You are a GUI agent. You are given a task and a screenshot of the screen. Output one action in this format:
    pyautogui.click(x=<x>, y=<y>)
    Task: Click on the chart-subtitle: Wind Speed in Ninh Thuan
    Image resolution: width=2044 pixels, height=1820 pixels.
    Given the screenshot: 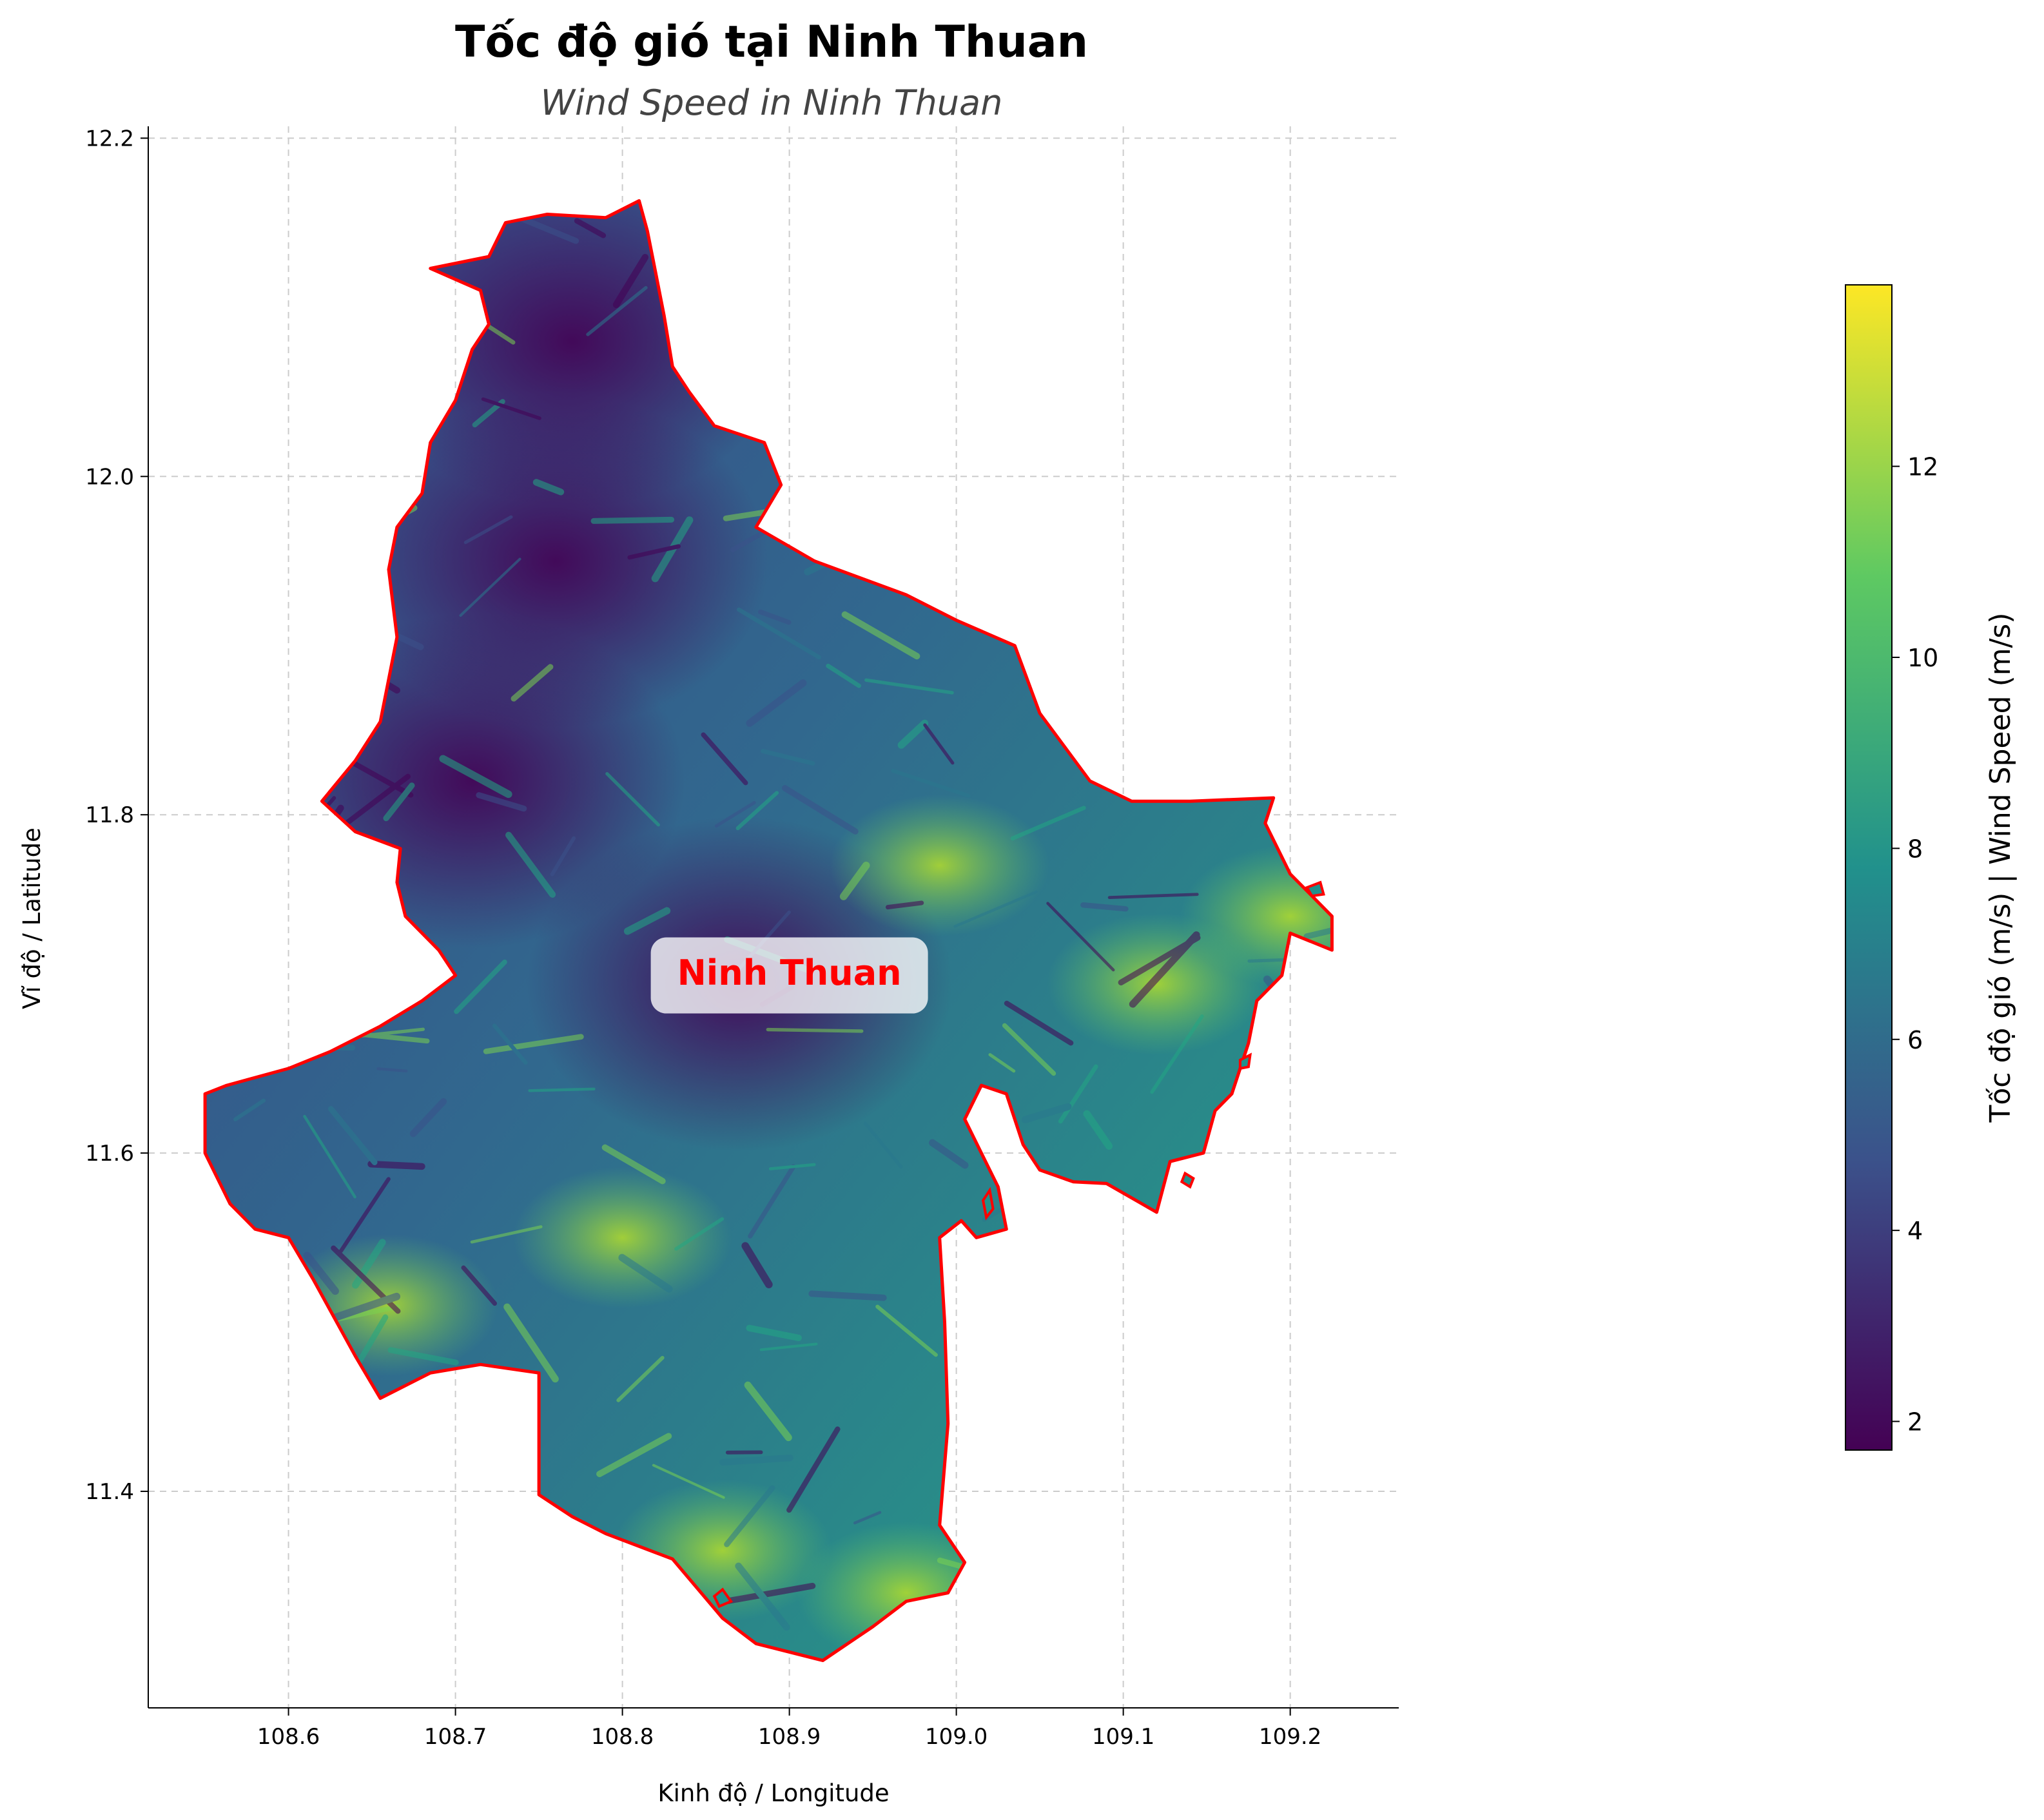 What is the action you would take?
    pyautogui.click(x=772, y=103)
    